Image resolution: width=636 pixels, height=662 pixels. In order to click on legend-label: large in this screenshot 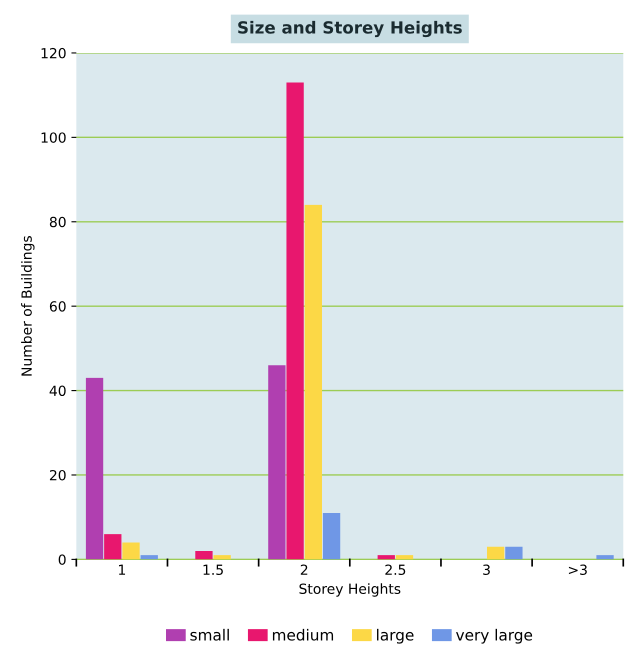, I will do `click(395, 636)`.